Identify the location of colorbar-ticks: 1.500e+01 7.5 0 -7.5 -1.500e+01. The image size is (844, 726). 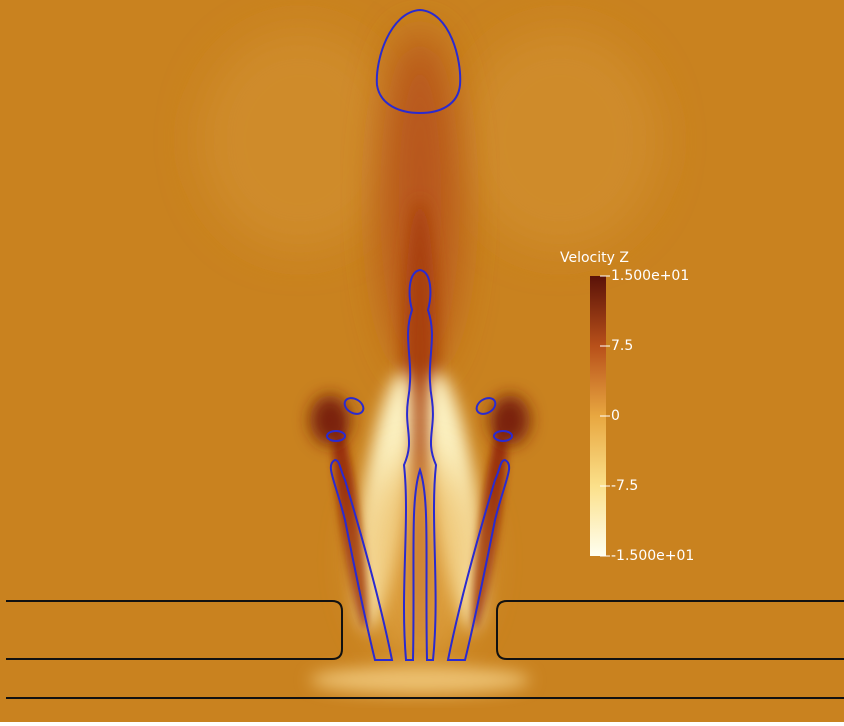
(647, 416).